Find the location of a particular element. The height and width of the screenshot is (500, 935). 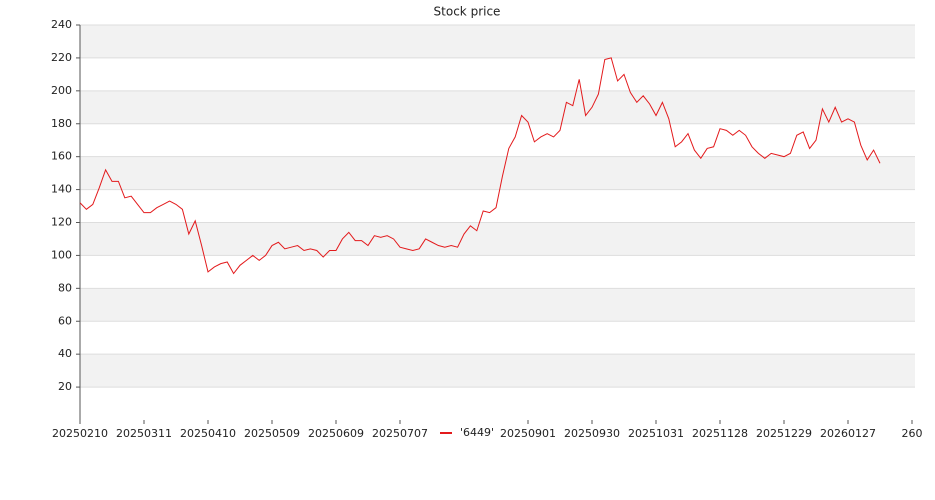

legend-box is located at coordinates (468, 433).